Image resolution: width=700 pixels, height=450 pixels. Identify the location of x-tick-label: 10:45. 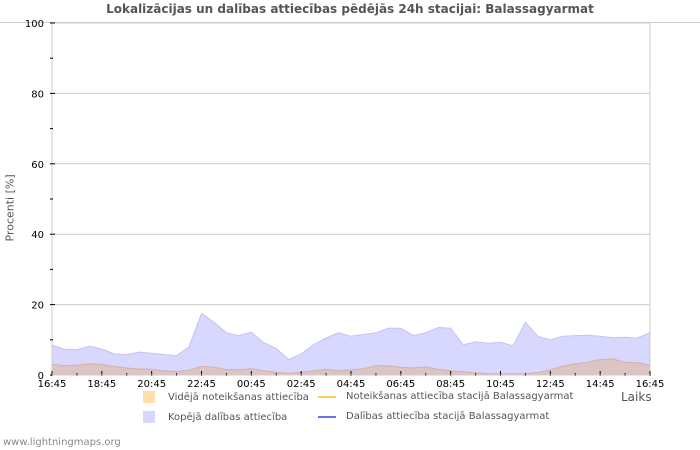
(500, 384).